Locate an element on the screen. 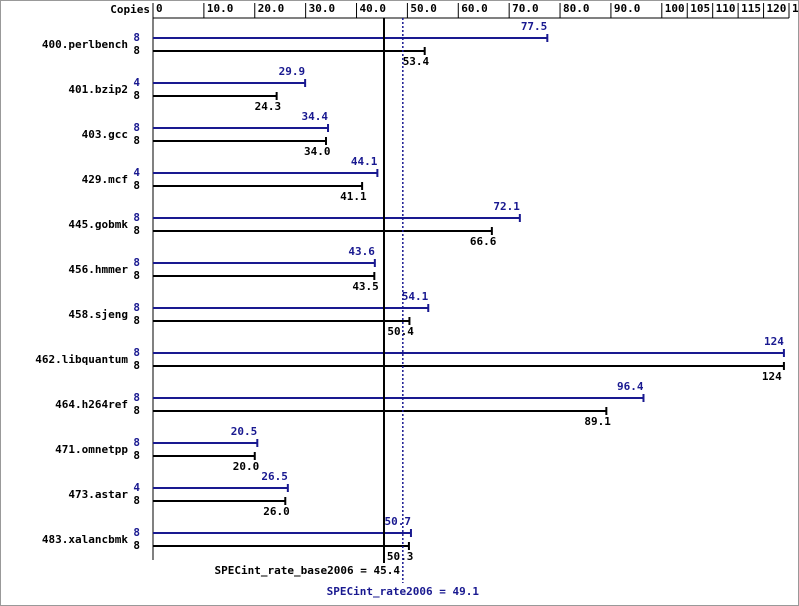 The width and height of the screenshot is (799, 606). value-label: 20.0 is located at coordinates (246, 466).